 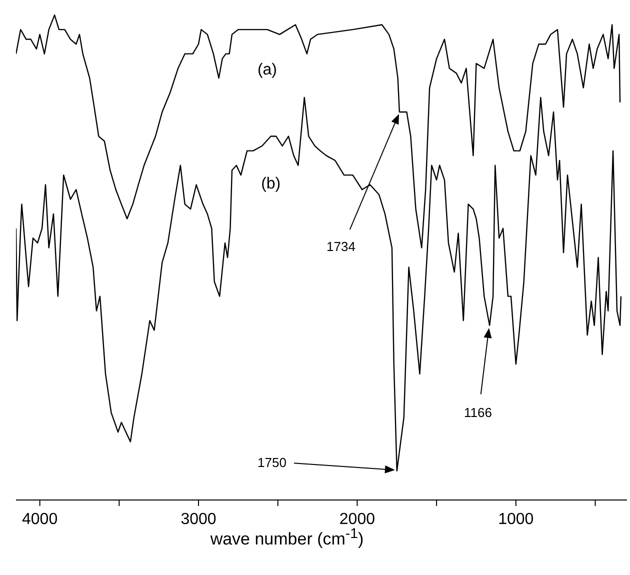 What do you see at coordinates (272, 462) in the screenshot?
I see `annotation: 1750` at bounding box center [272, 462].